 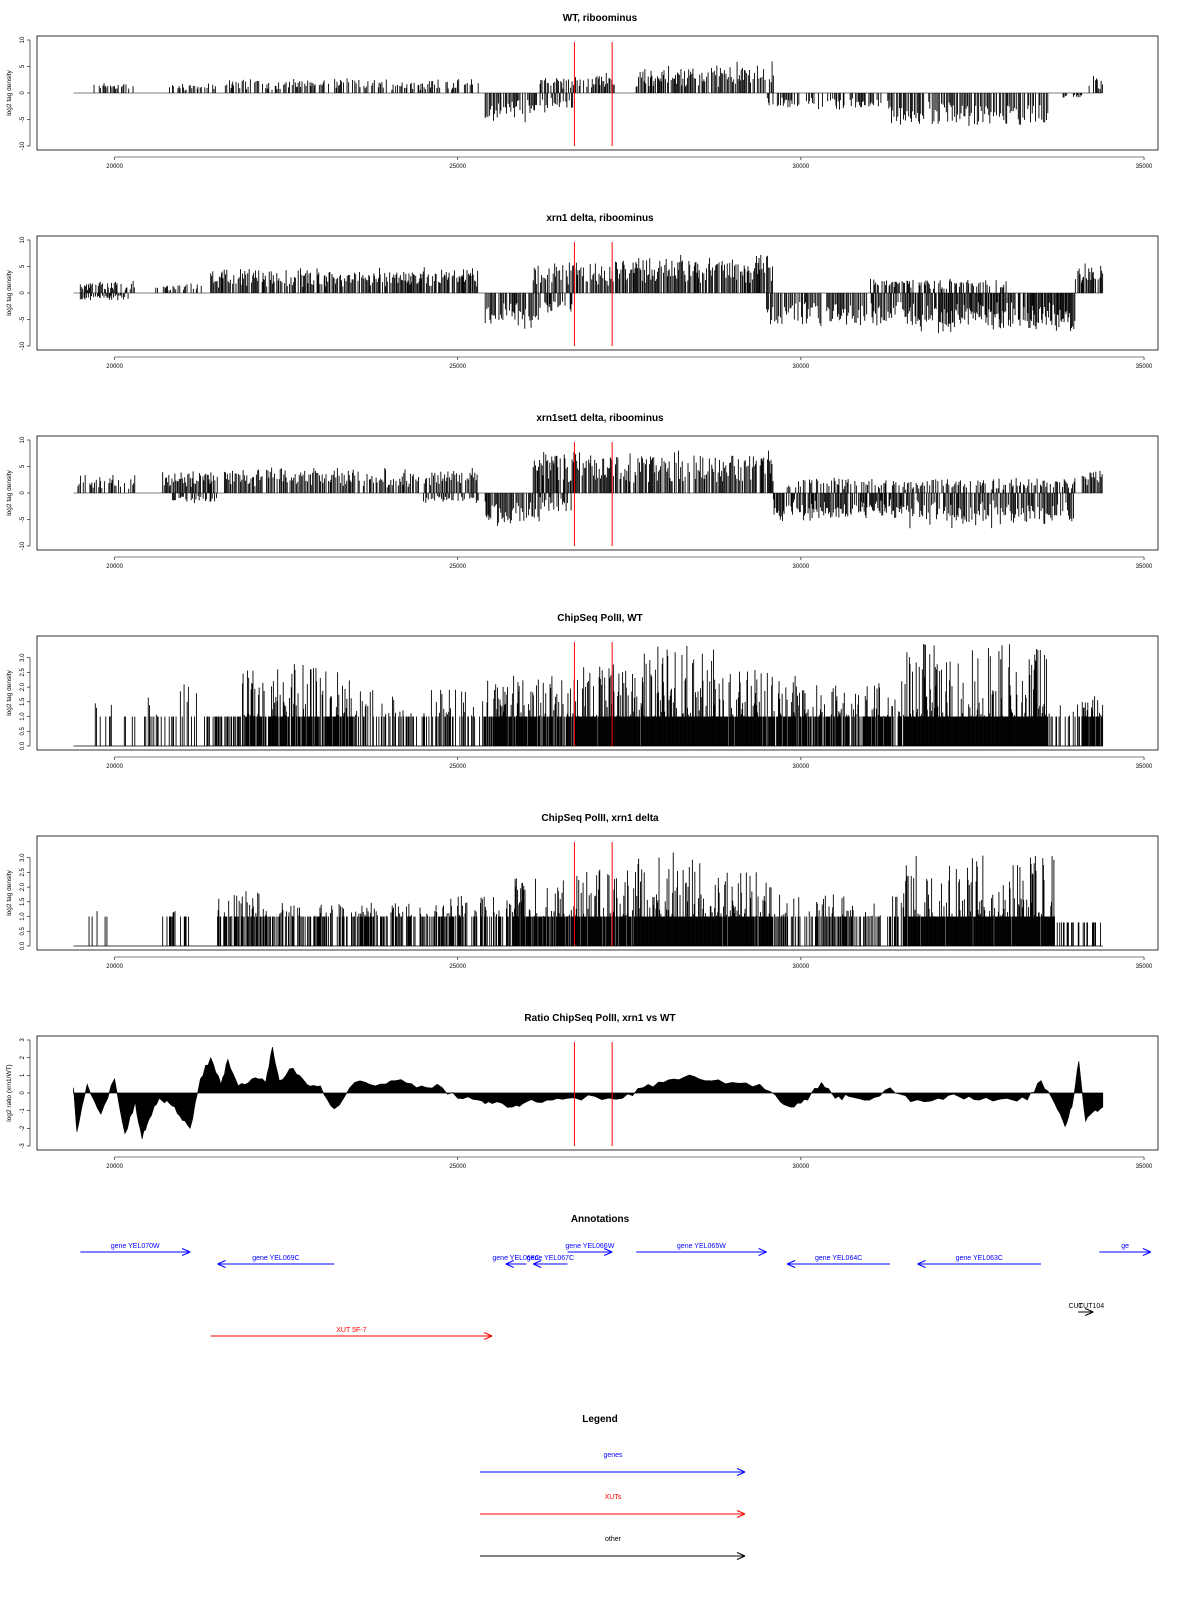 I want to click on legend-title: Legend, so click(x=600, y=1419).